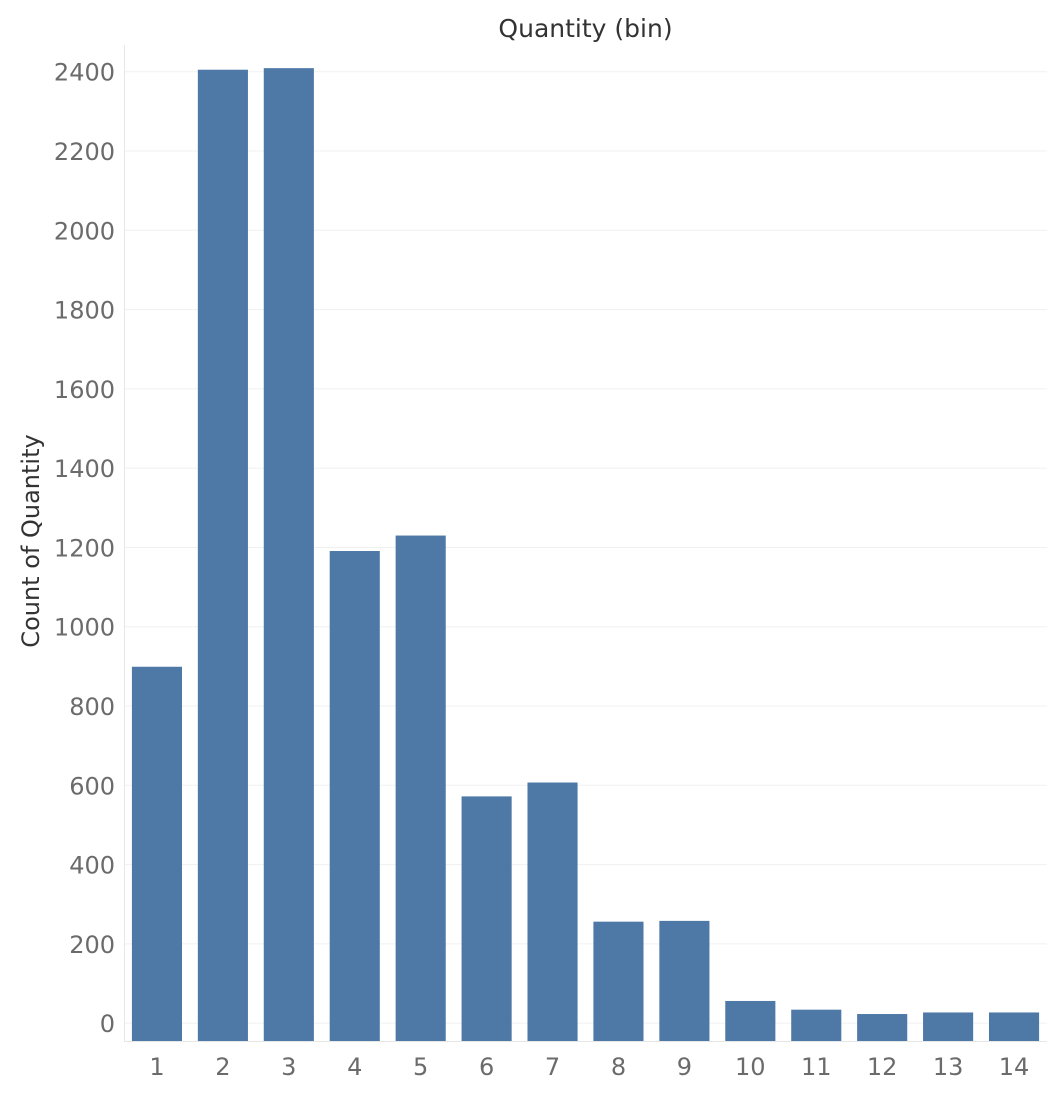  I want to click on y-tick-label: 1400, so click(84, 469).